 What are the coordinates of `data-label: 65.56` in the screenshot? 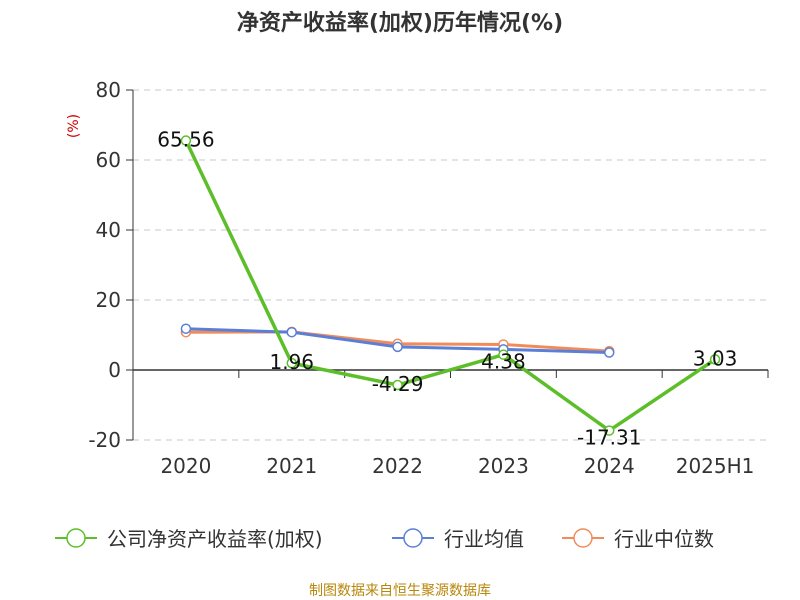 It's located at (185, 140).